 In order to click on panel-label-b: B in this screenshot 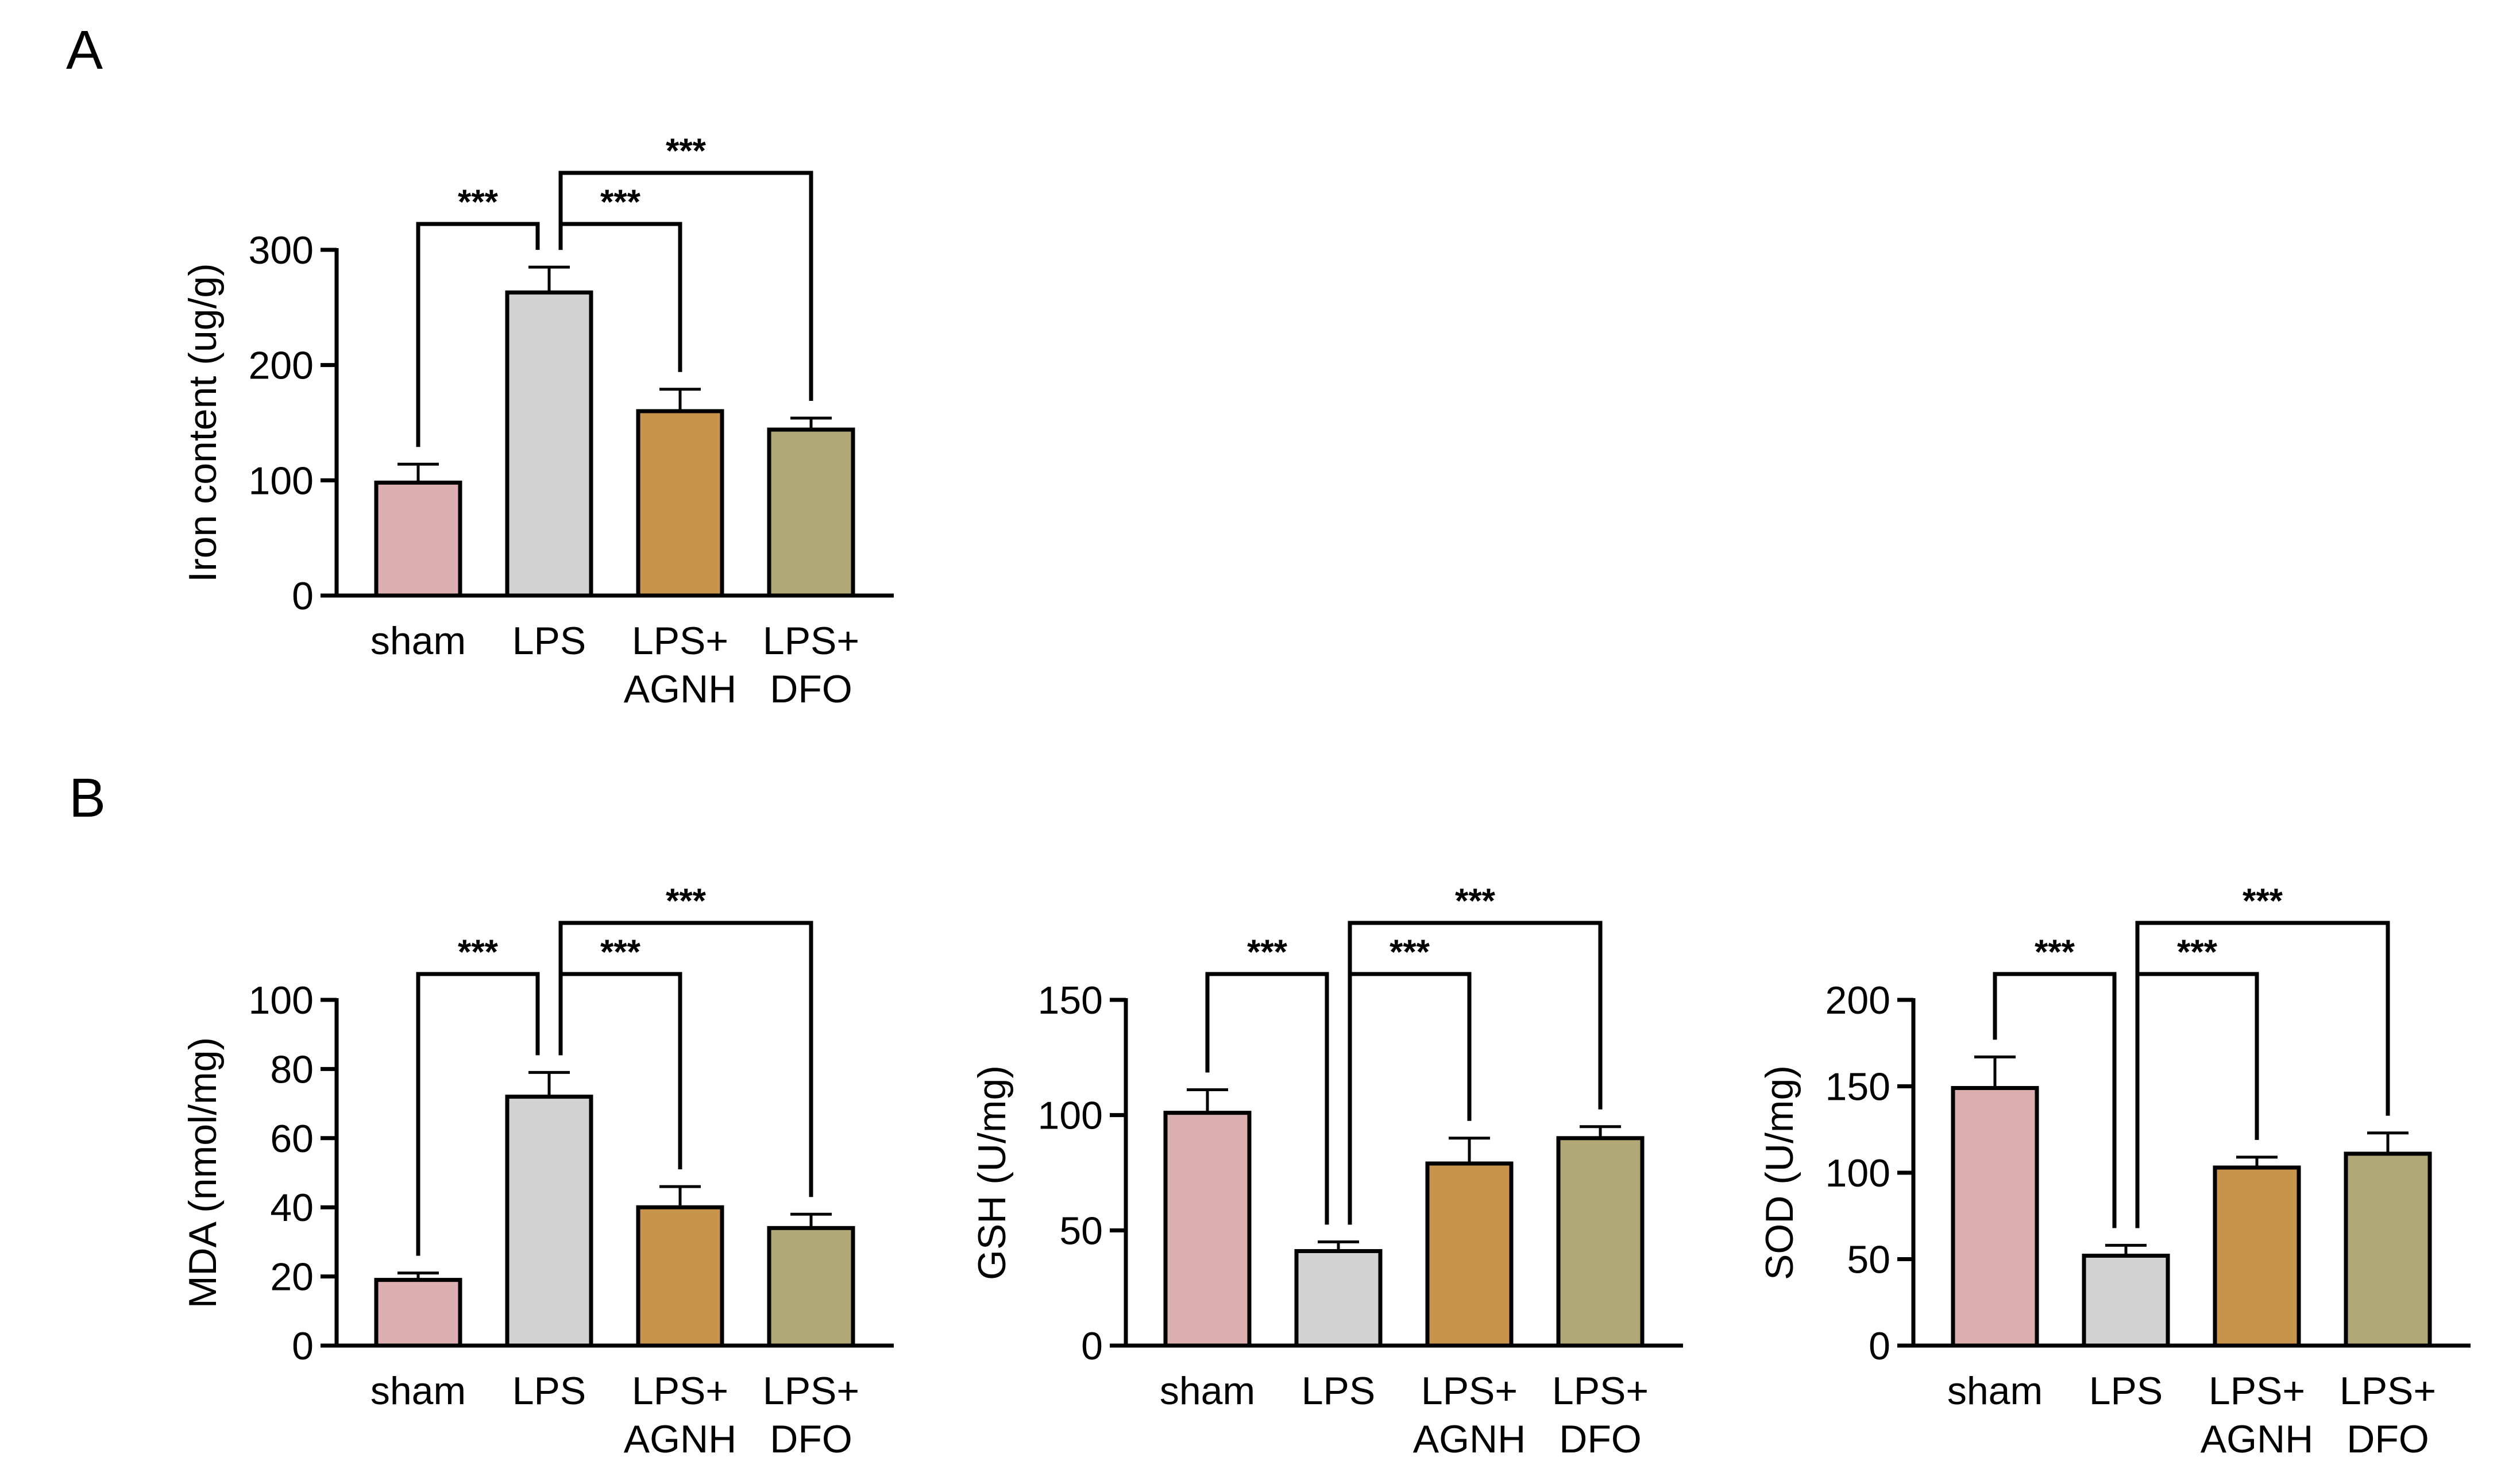, I will do `click(87, 798)`.